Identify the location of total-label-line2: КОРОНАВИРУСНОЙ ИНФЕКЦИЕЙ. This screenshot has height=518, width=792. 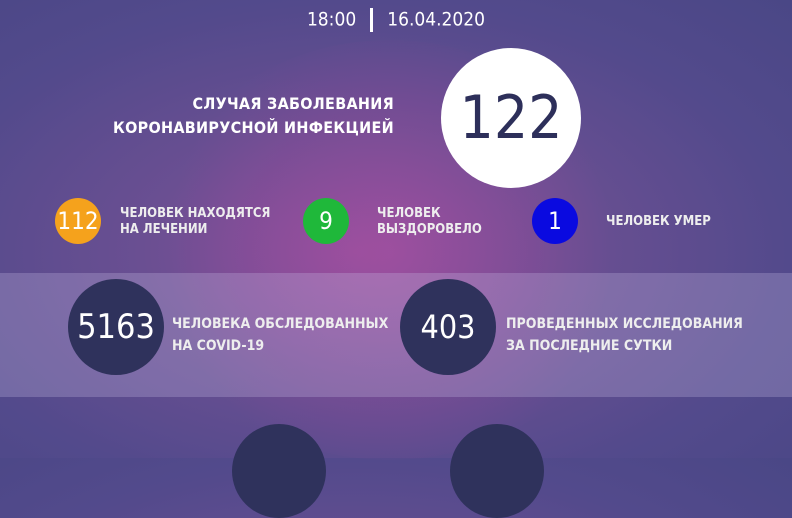
(253, 127).